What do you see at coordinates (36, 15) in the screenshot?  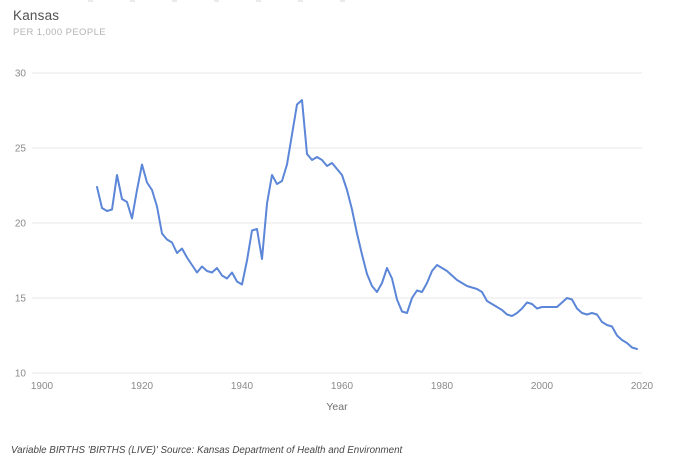 I see `page-title: Kansas` at bounding box center [36, 15].